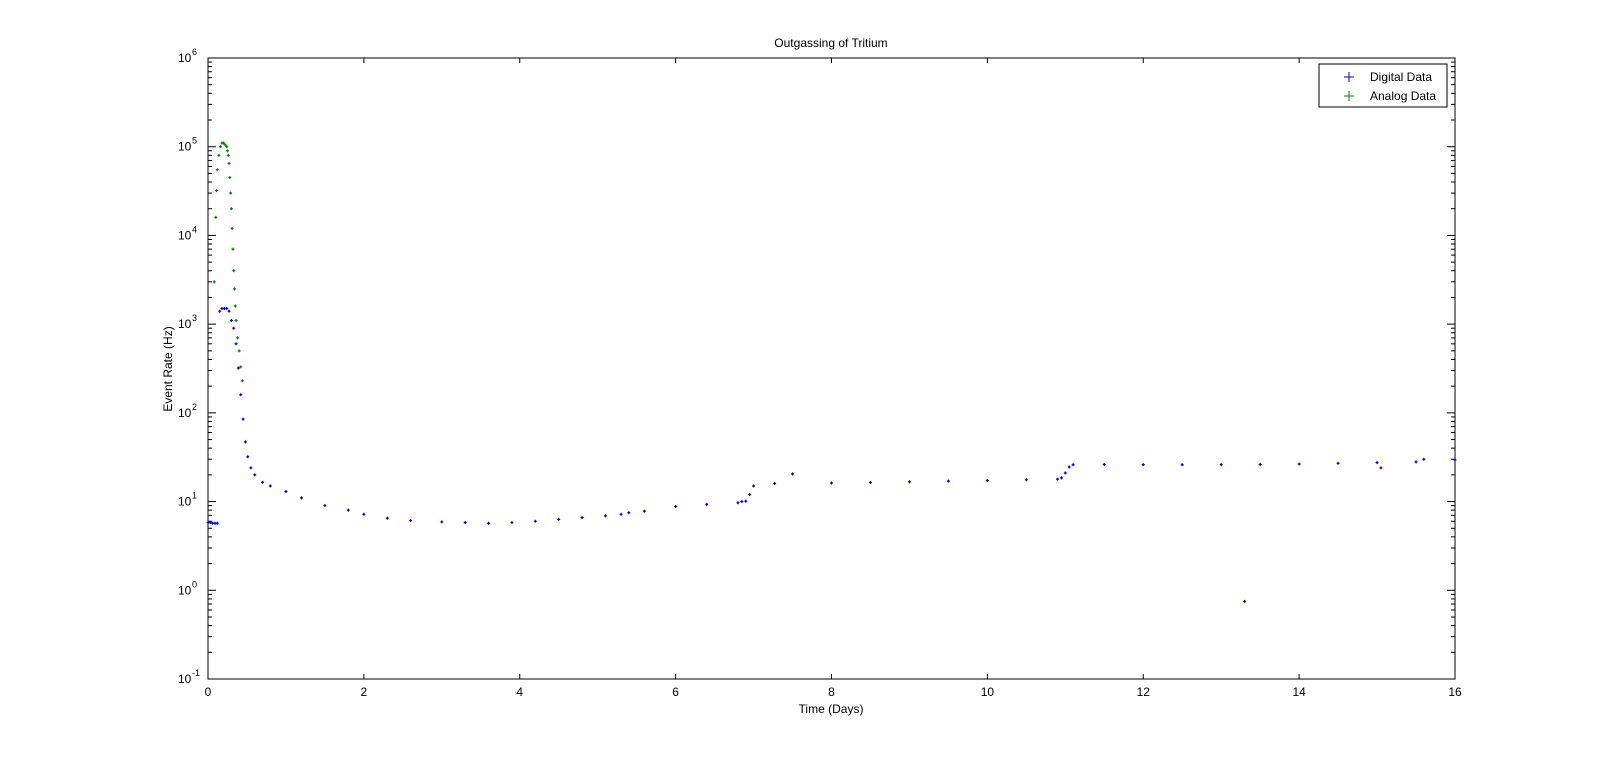  Describe the element at coordinates (831, 709) in the screenshot. I see `x-axis-title: Time (Days)` at that location.